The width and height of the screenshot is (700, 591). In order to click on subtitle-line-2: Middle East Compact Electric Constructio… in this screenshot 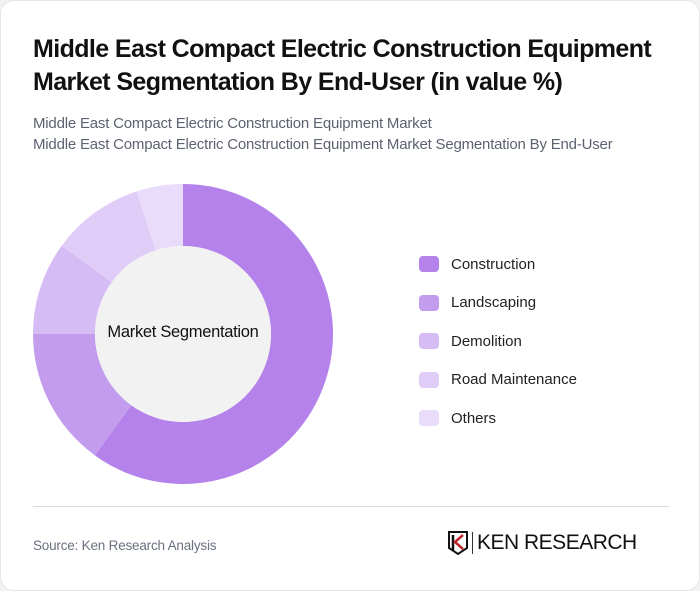, I will do `click(323, 144)`.